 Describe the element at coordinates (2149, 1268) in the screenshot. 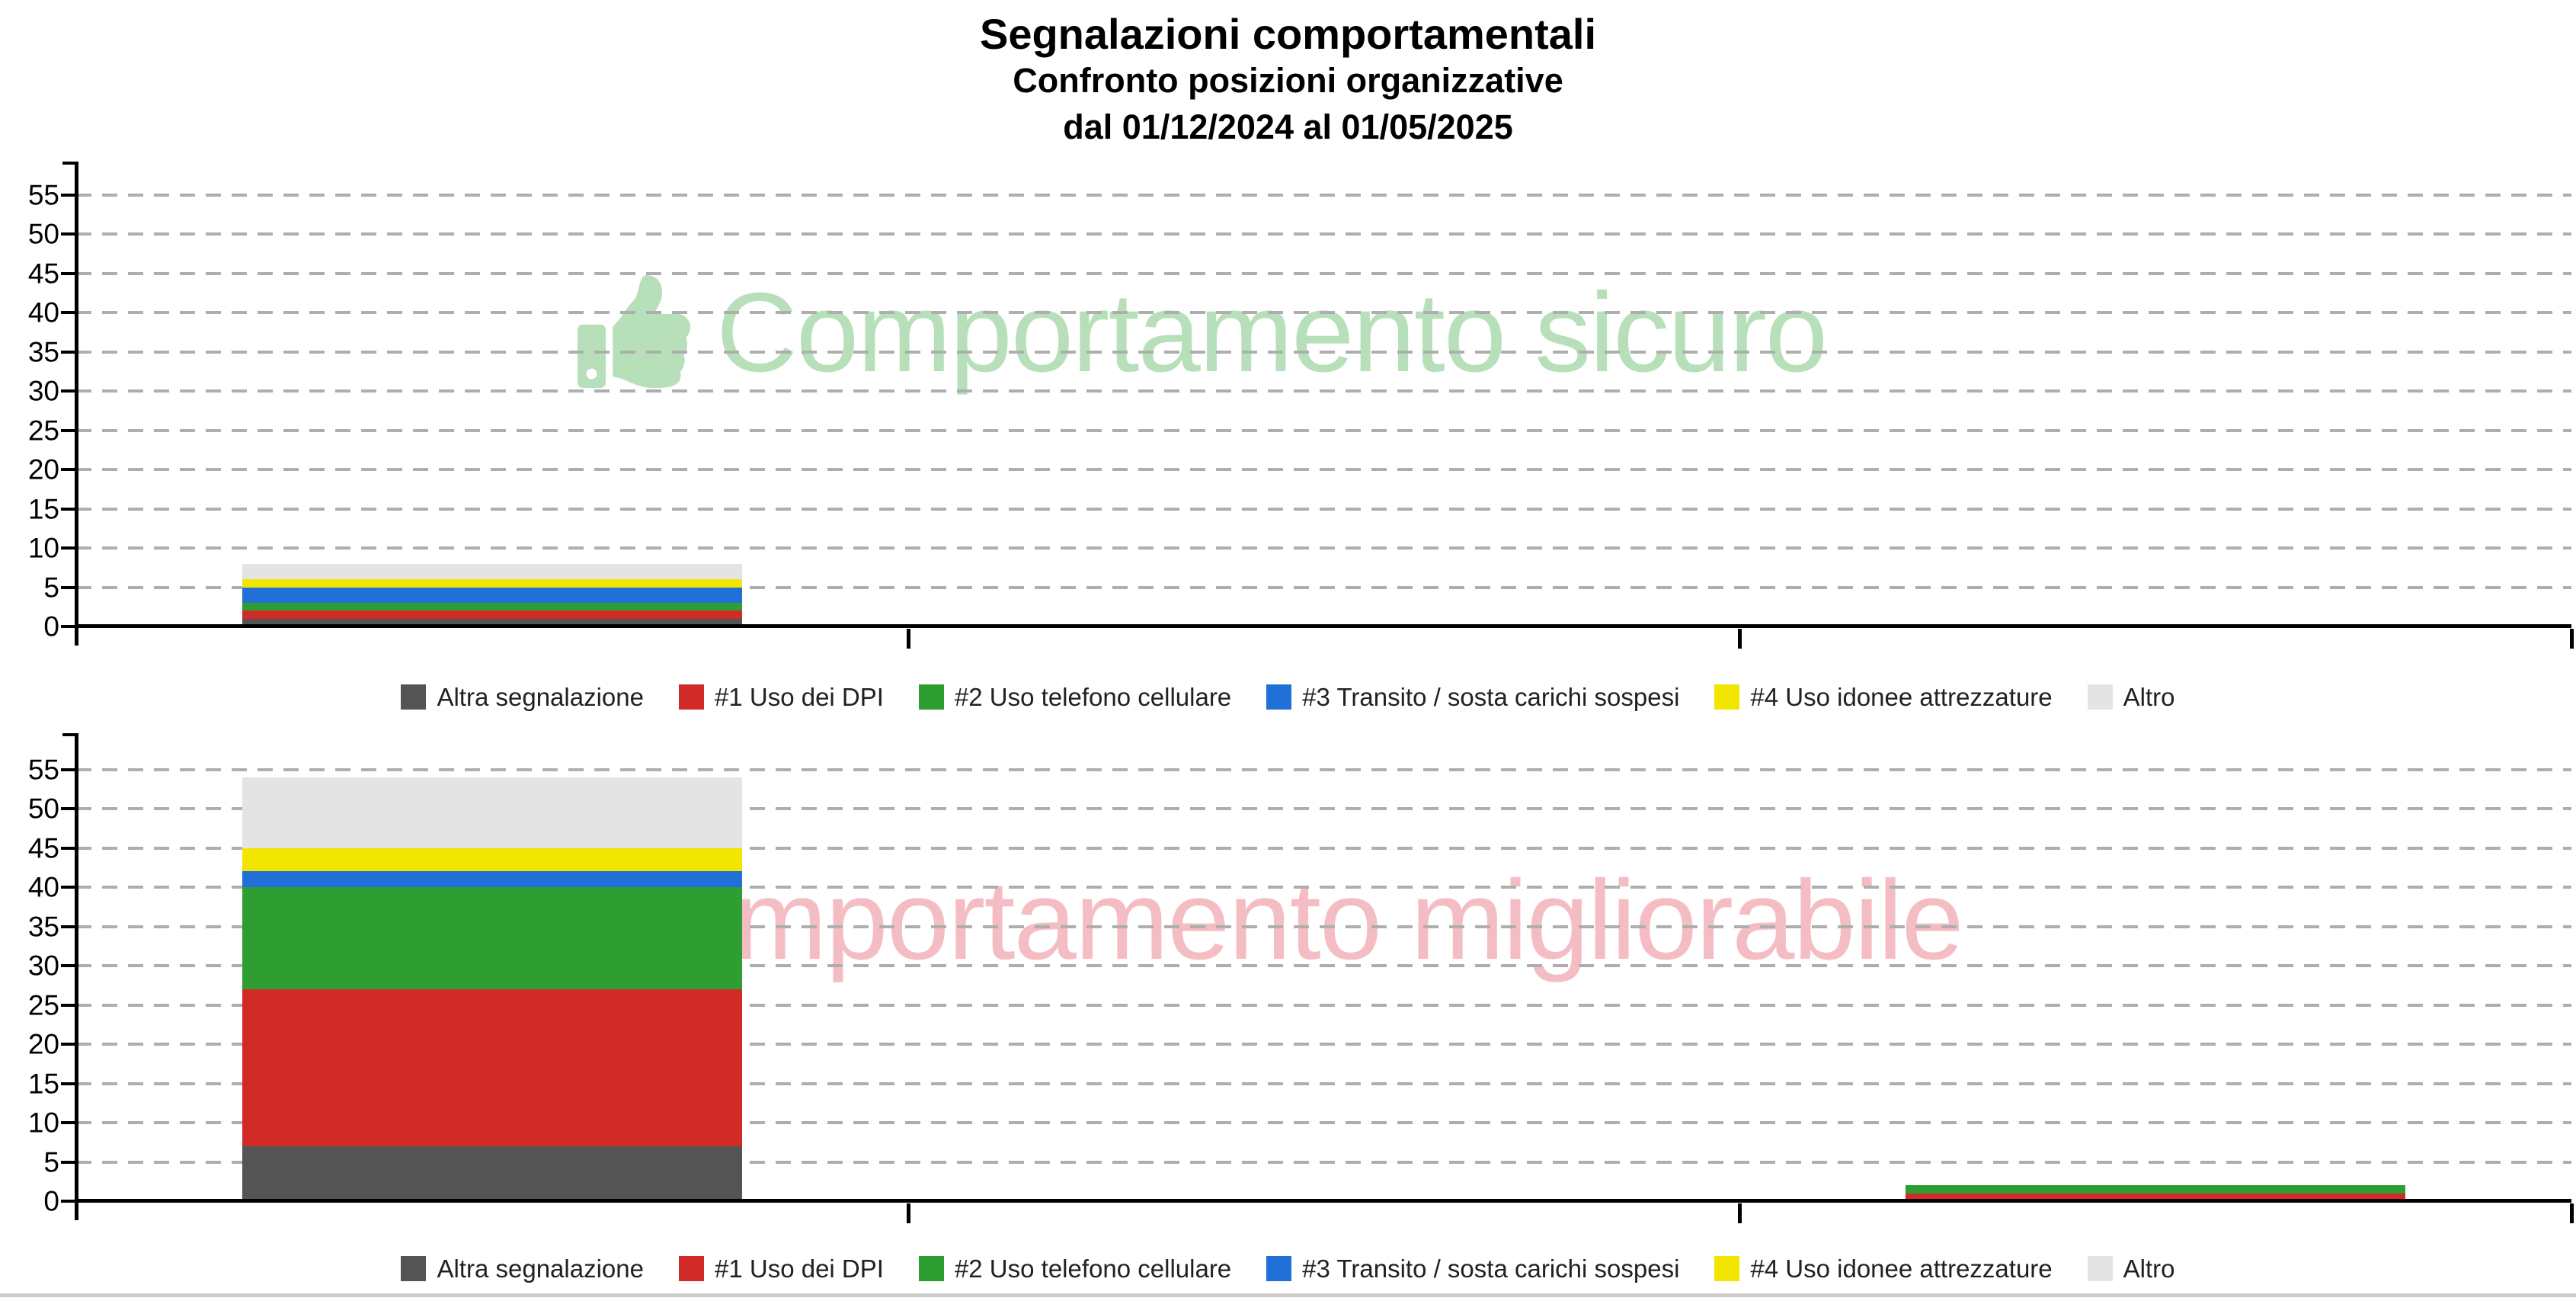

I see `legend-label: Altro` at that location.